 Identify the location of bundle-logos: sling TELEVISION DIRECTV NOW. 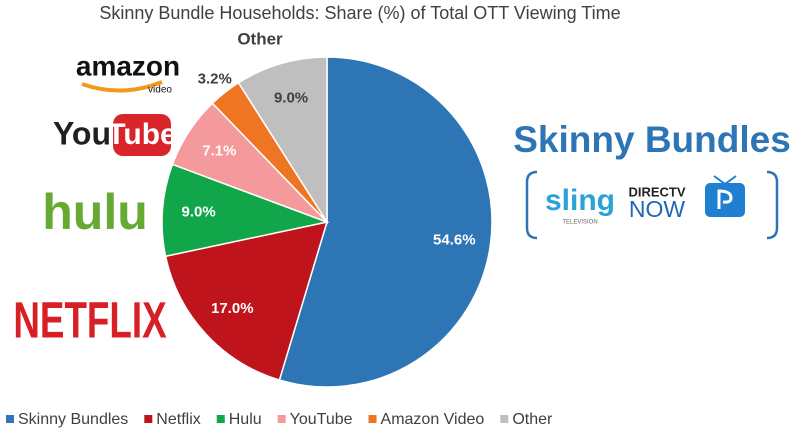
(652, 205).